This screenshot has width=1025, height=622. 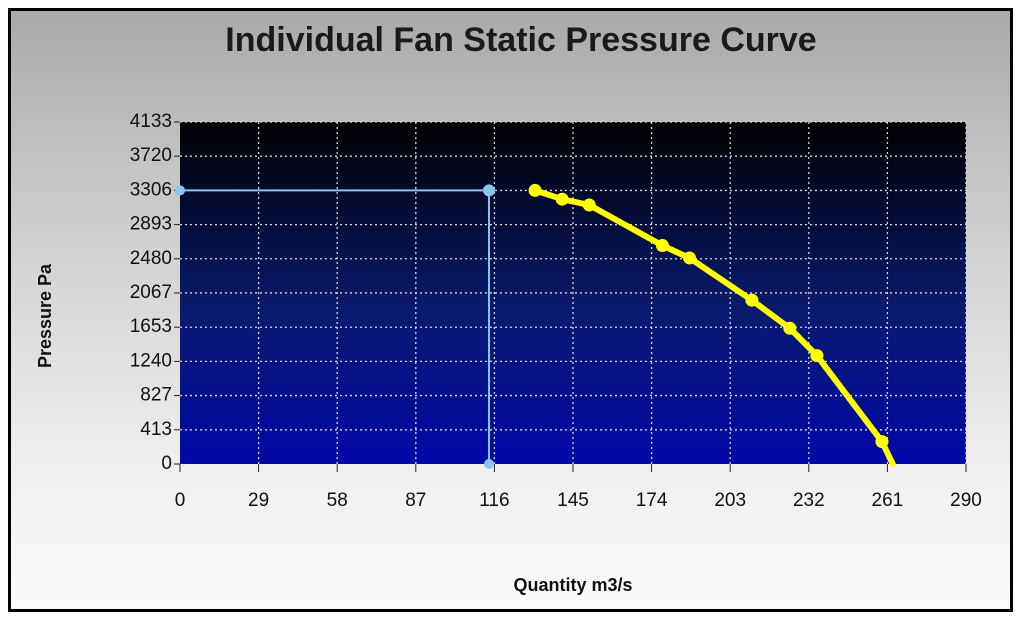 What do you see at coordinates (730, 500) in the screenshot?
I see `x-tick-label: 203` at bounding box center [730, 500].